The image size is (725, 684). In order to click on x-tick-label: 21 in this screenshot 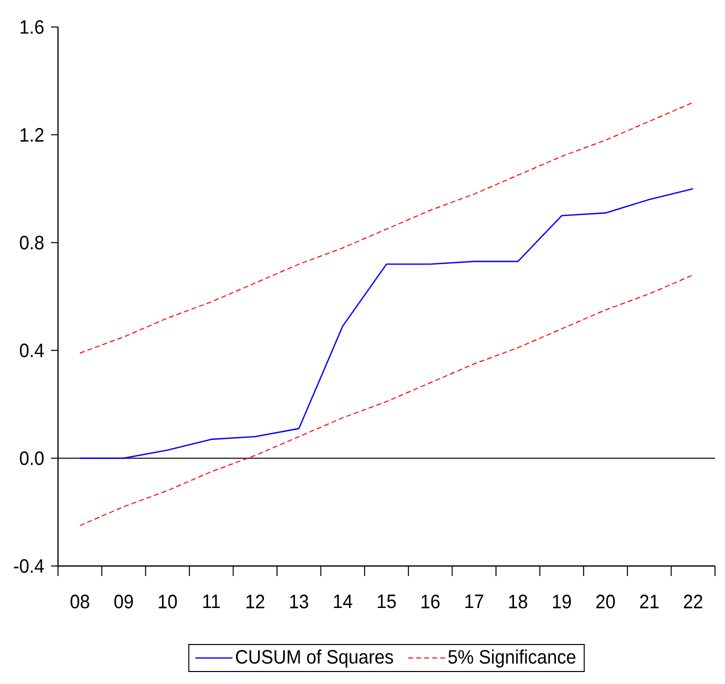, I will do `click(649, 601)`.